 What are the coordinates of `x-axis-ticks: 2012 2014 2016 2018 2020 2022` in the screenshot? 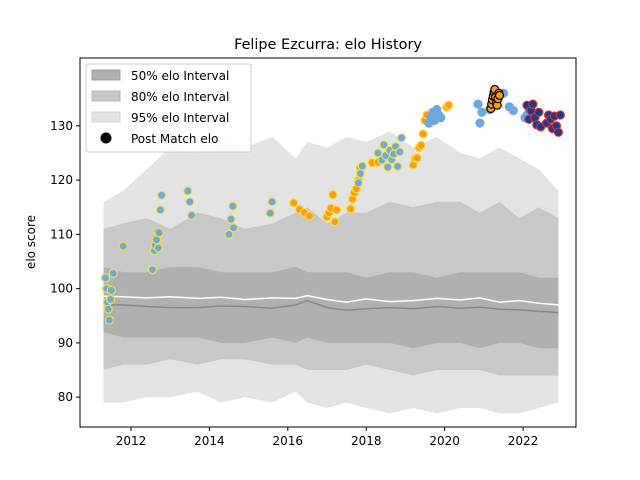 It's located at (327, 437).